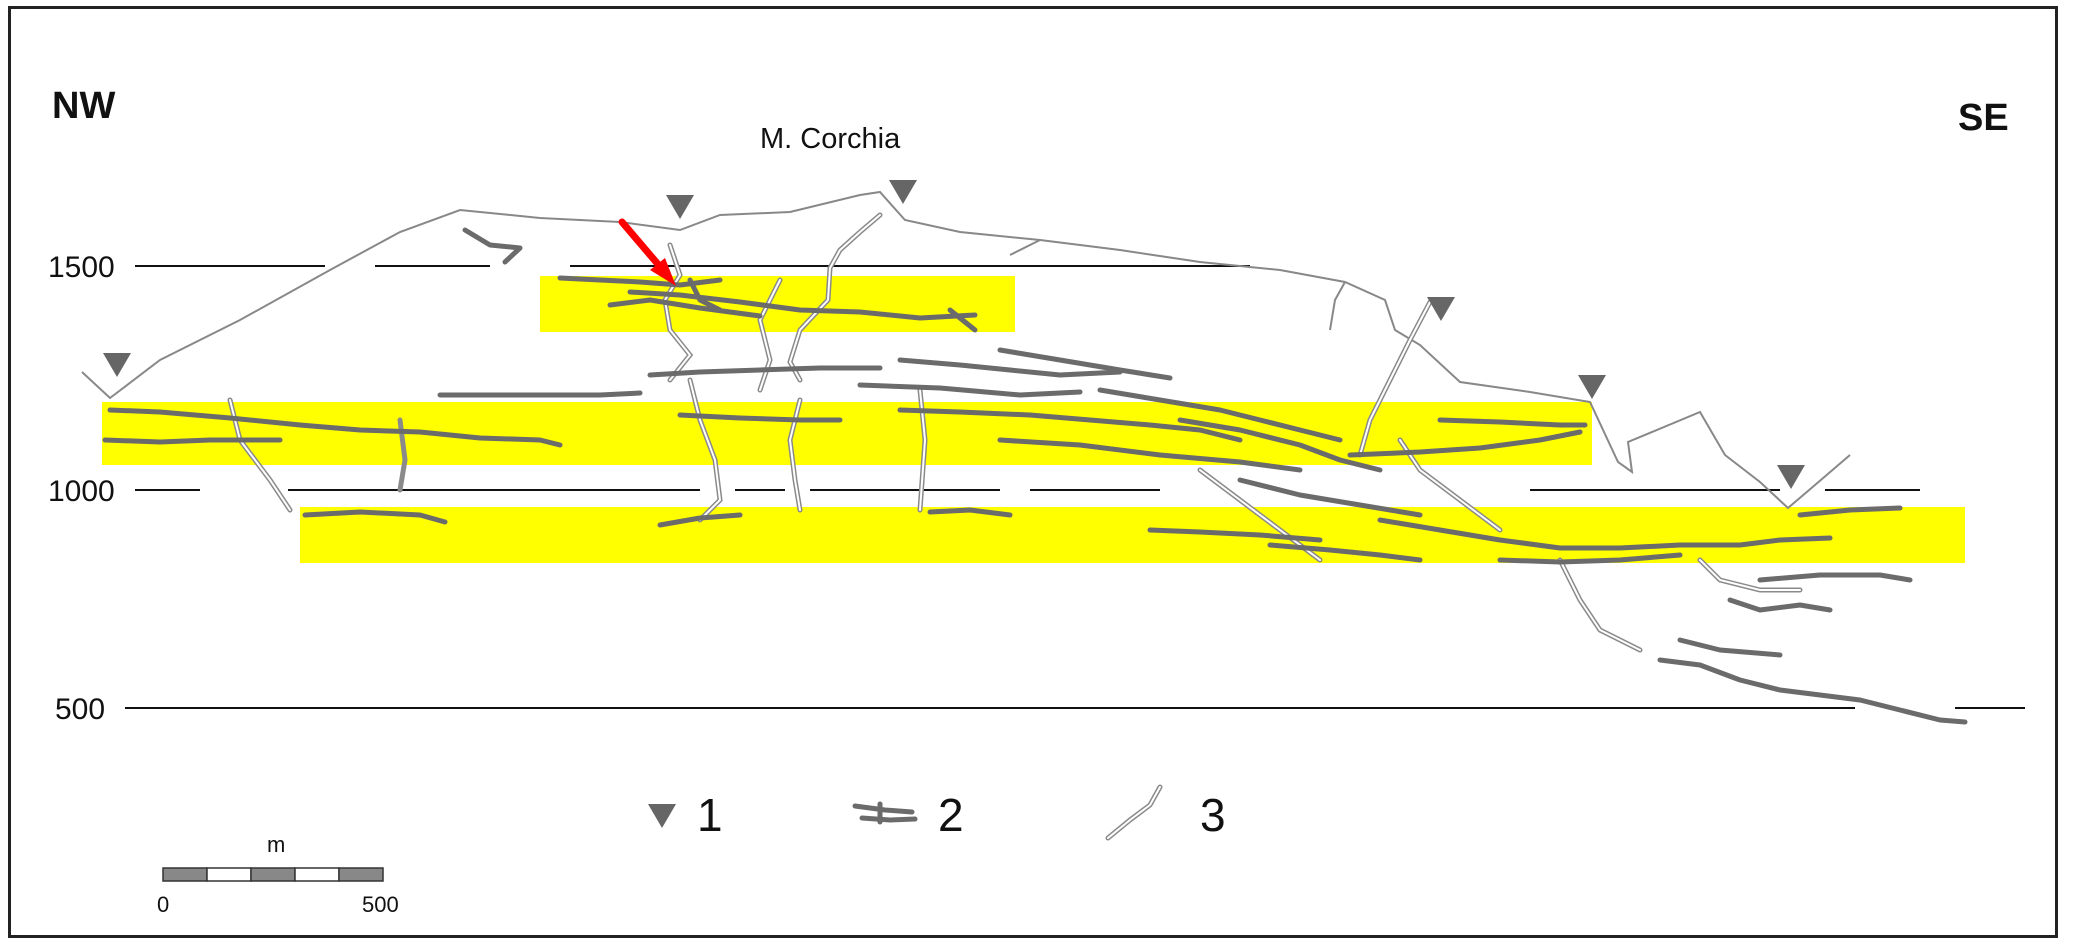  What do you see at coordinates (1983, 118) in the screenshot?
I see `direction-label-se: SE` at bounding box center [1983, 118].